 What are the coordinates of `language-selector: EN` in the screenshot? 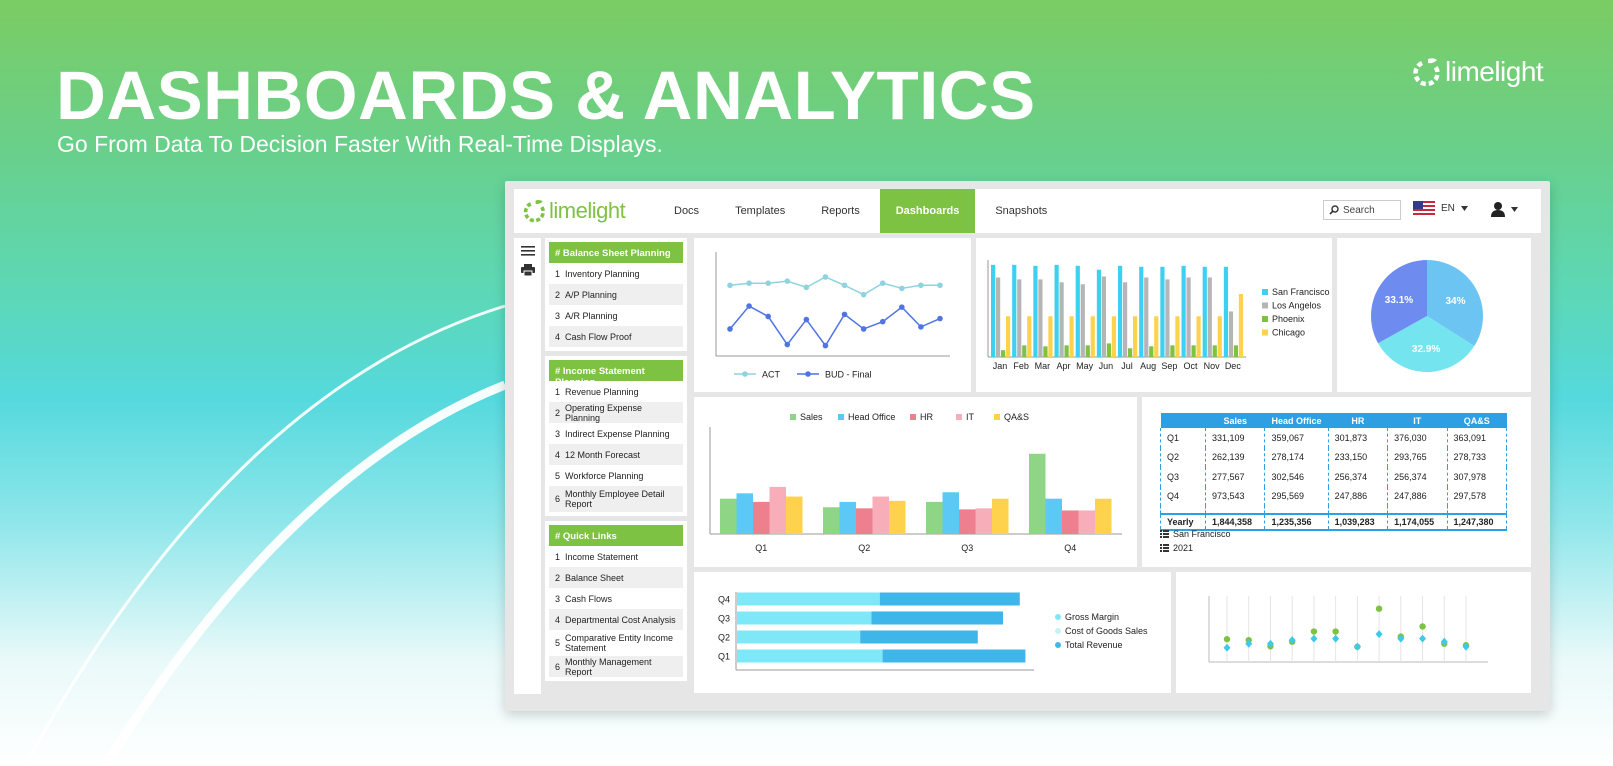 It's located at (1440, 208).